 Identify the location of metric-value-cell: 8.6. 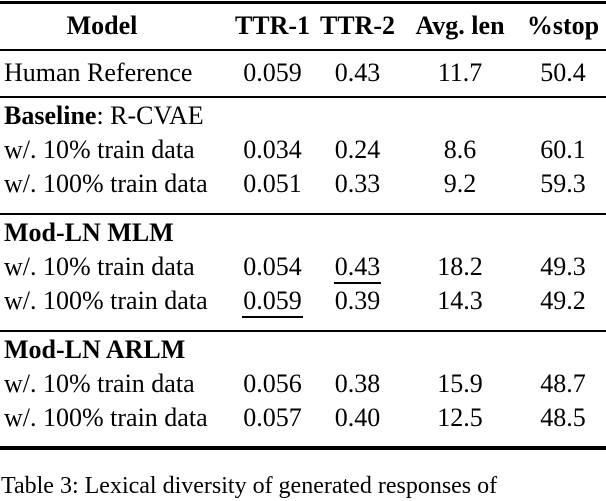
(460, 149).